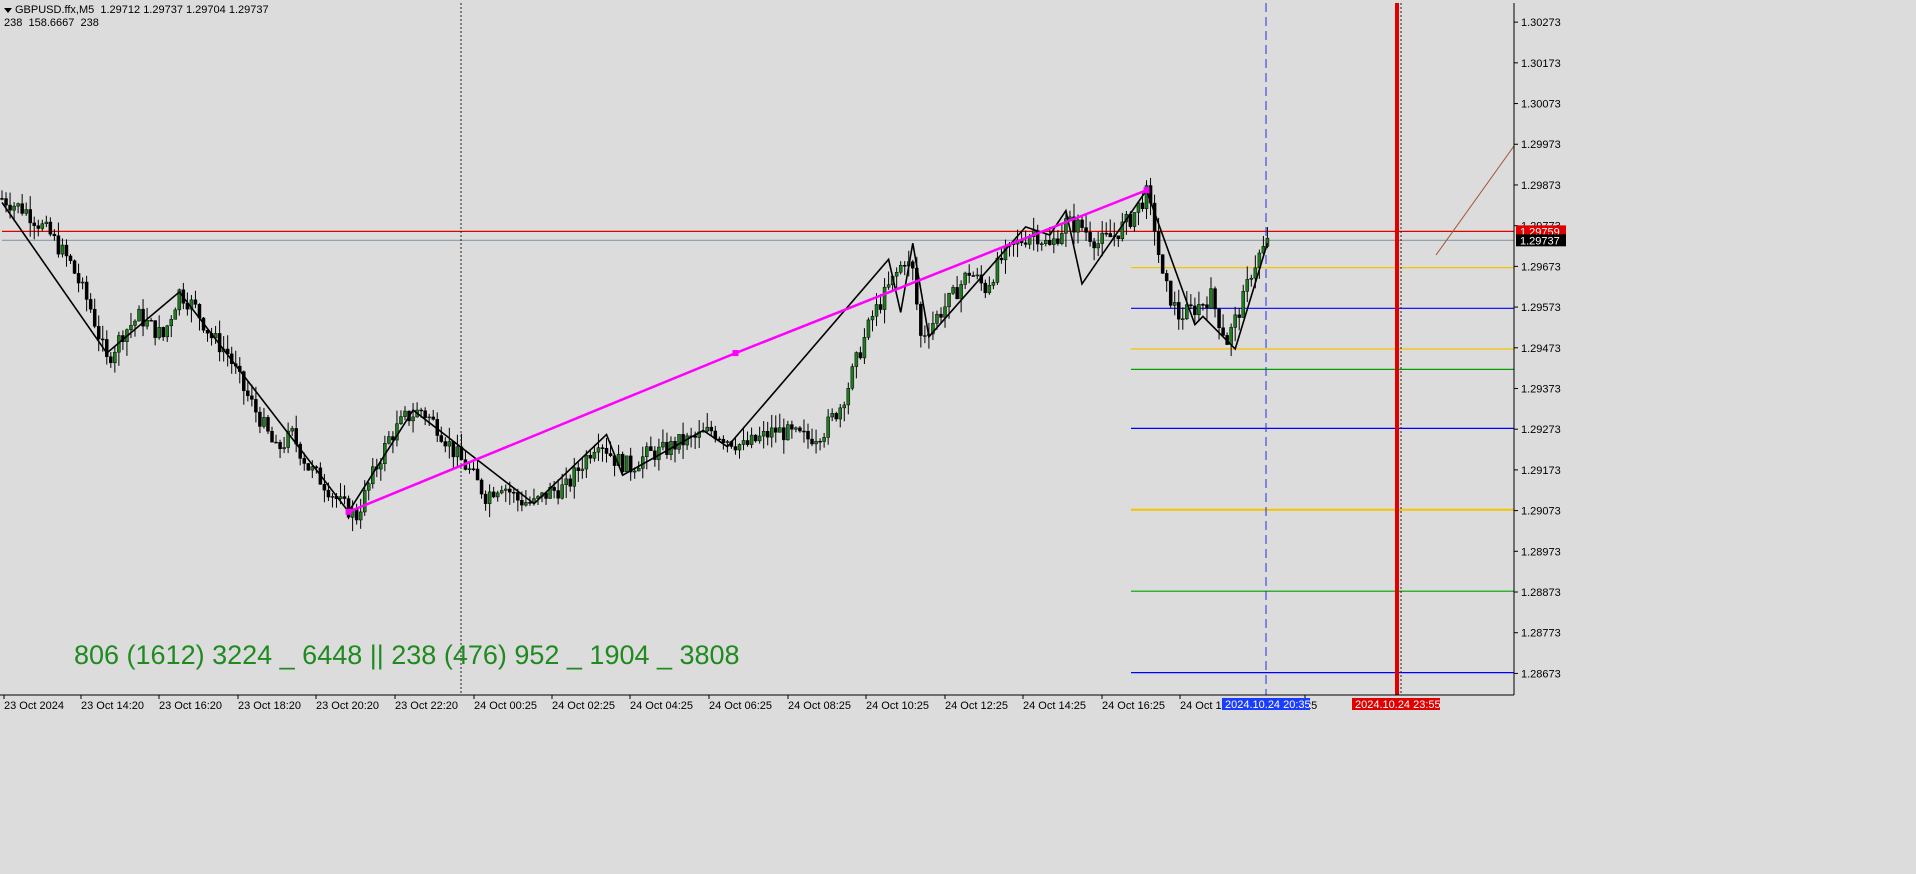  Describe the element at coordinates (1541, 471) in the screenshot. I see `price-tick-label: 1.29173` at that location.